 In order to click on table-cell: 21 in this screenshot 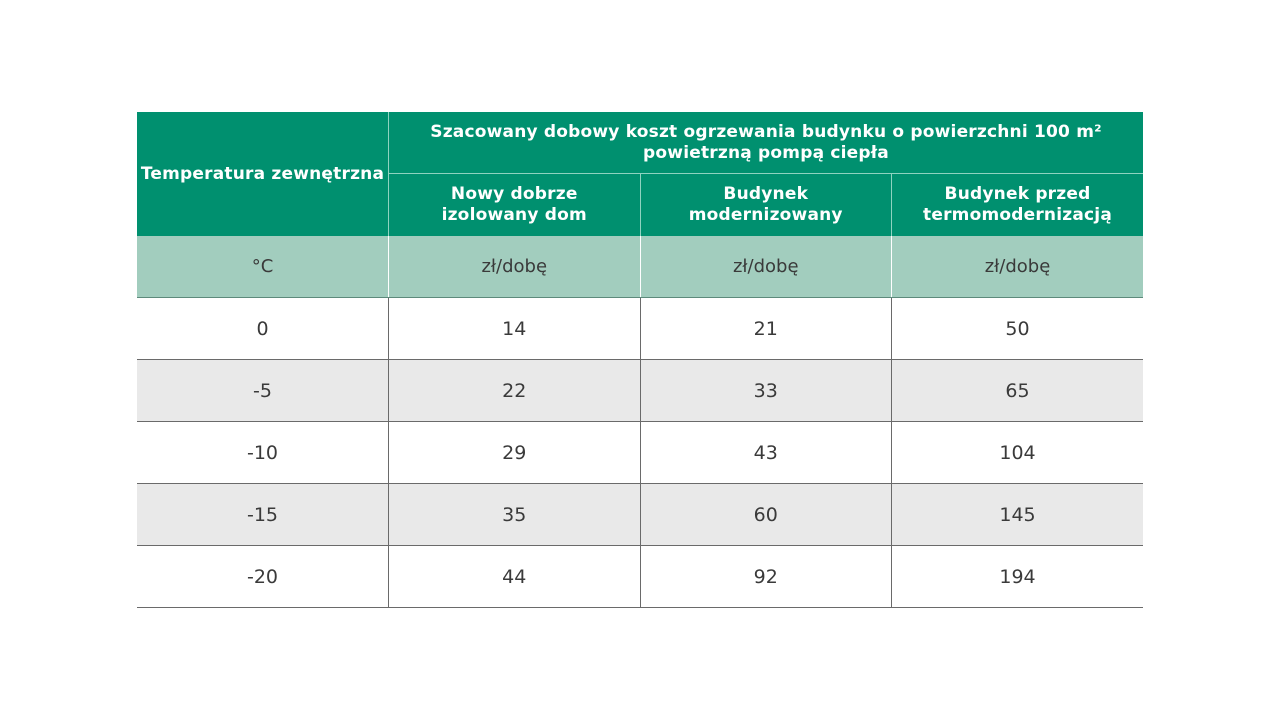, I will do `click(765, 328)`.